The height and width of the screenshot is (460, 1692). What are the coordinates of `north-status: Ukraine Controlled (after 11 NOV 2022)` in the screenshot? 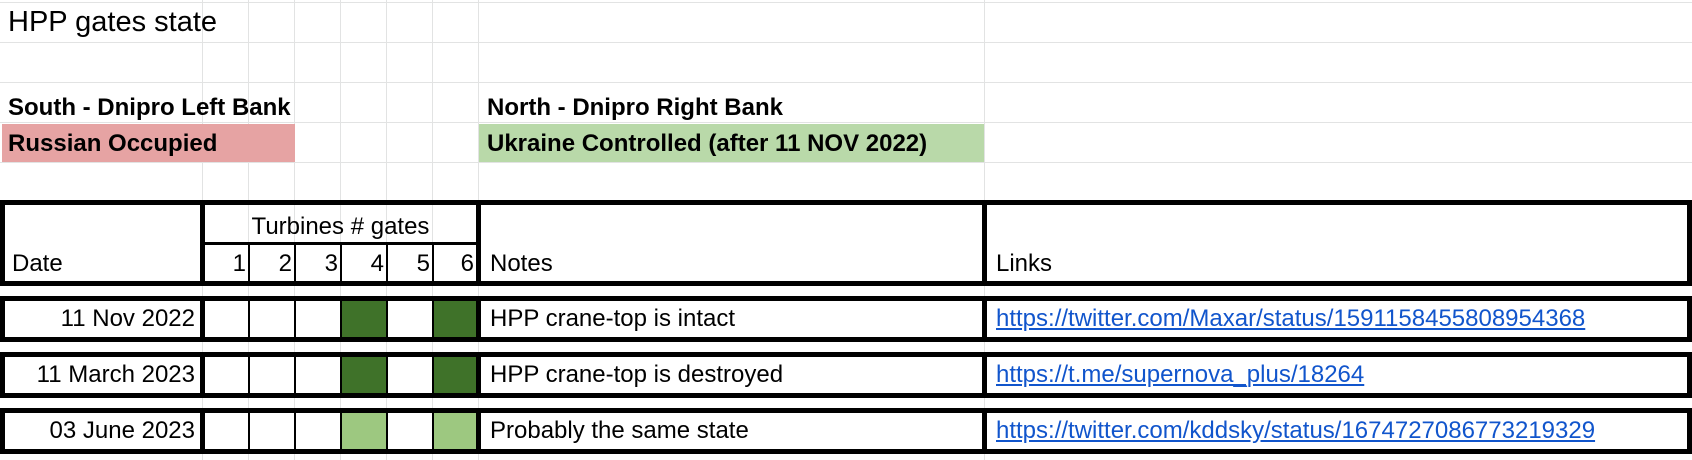 It's located at (707, 143).